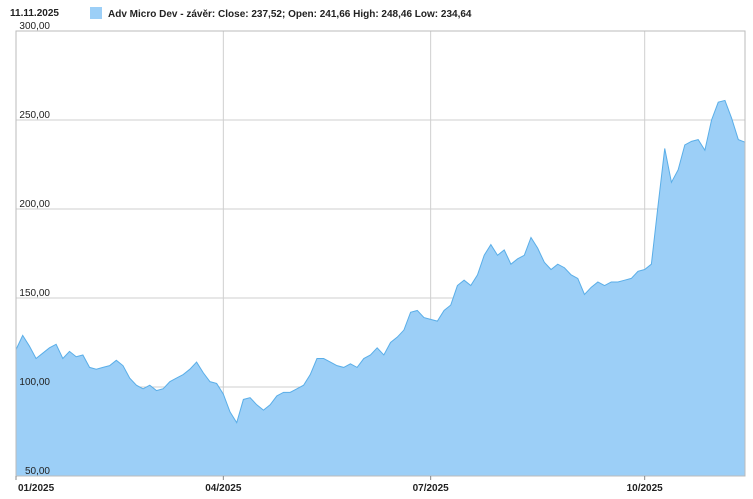 The width and height of the screenshot is (753, 499). What do you see at coordinates (34, 293) in the screenshot?
I see `y-tick-label: 150,00` at bounding box center [34, 293].